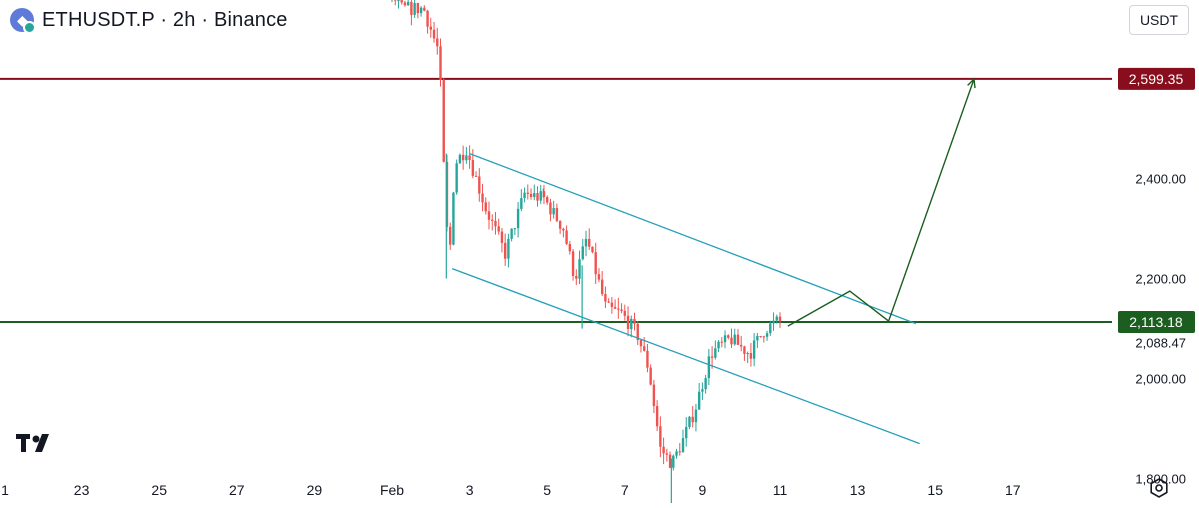 This screenshot has height=508, width=1199. What do you see at coordinates (685, 356) in the screenshot?
I see `channel-line-lower` at bounding box center [685, 356].